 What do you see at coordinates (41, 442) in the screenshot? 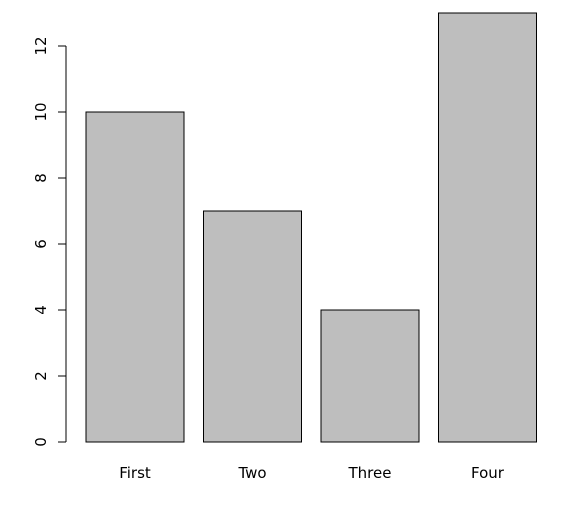
I see `y-tick-label: 0` at bounding box center [41, 442].